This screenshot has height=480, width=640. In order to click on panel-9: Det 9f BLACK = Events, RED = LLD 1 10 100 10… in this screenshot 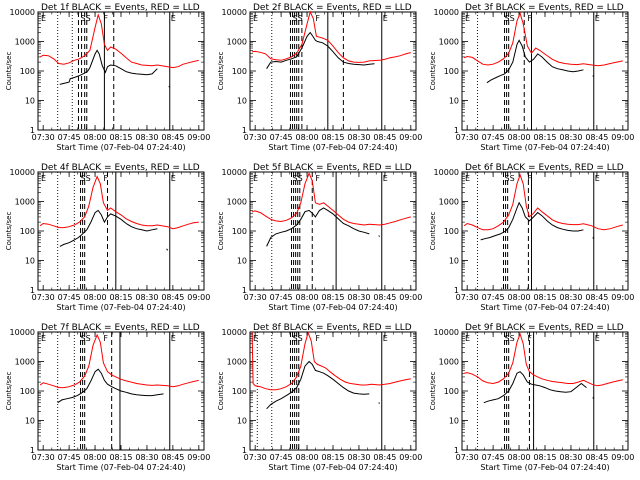, I will do `click(531, 397)`.